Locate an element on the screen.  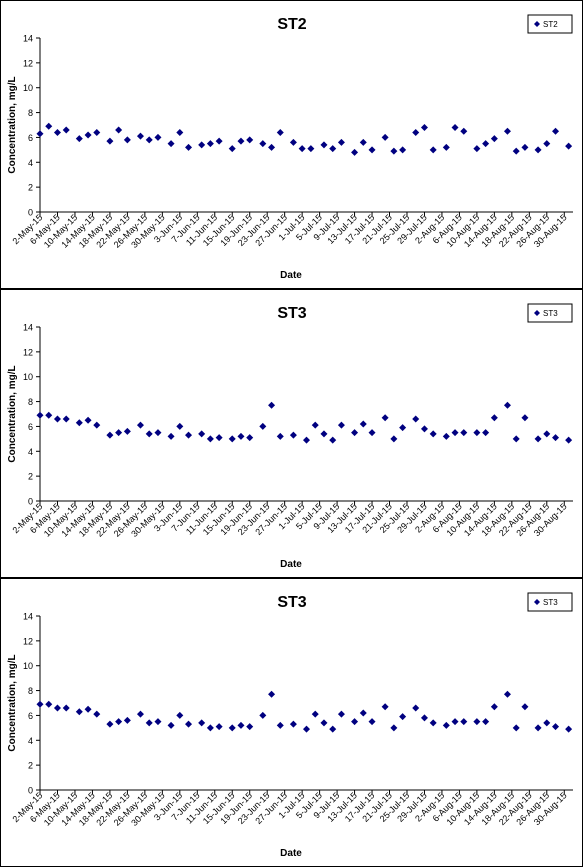
chart-title: ST2 is located at coordinates (291, 24).